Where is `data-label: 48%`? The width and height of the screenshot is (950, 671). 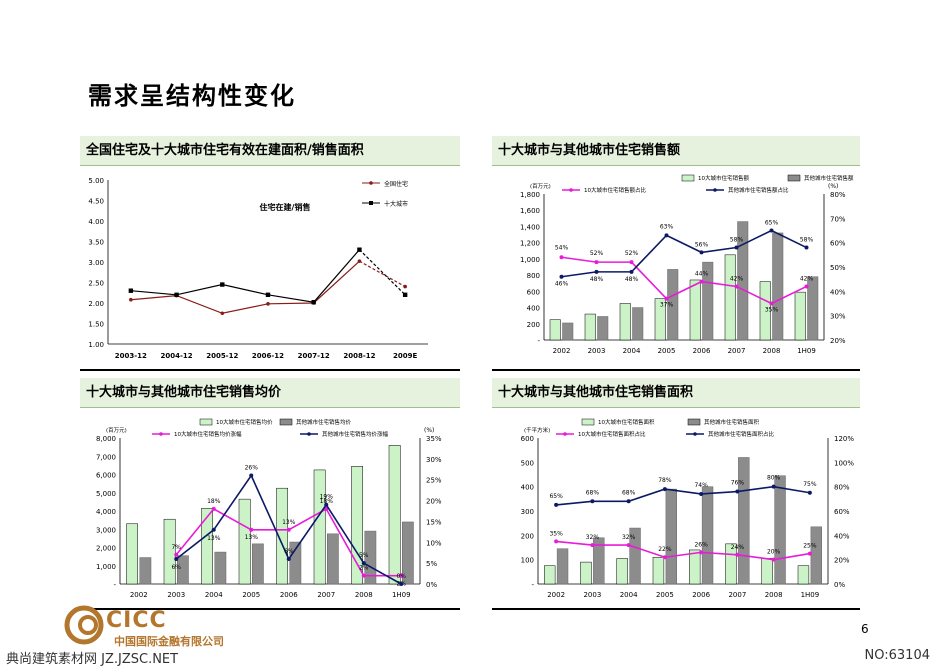 data-label: 48% is located at coordinates (597, 279).